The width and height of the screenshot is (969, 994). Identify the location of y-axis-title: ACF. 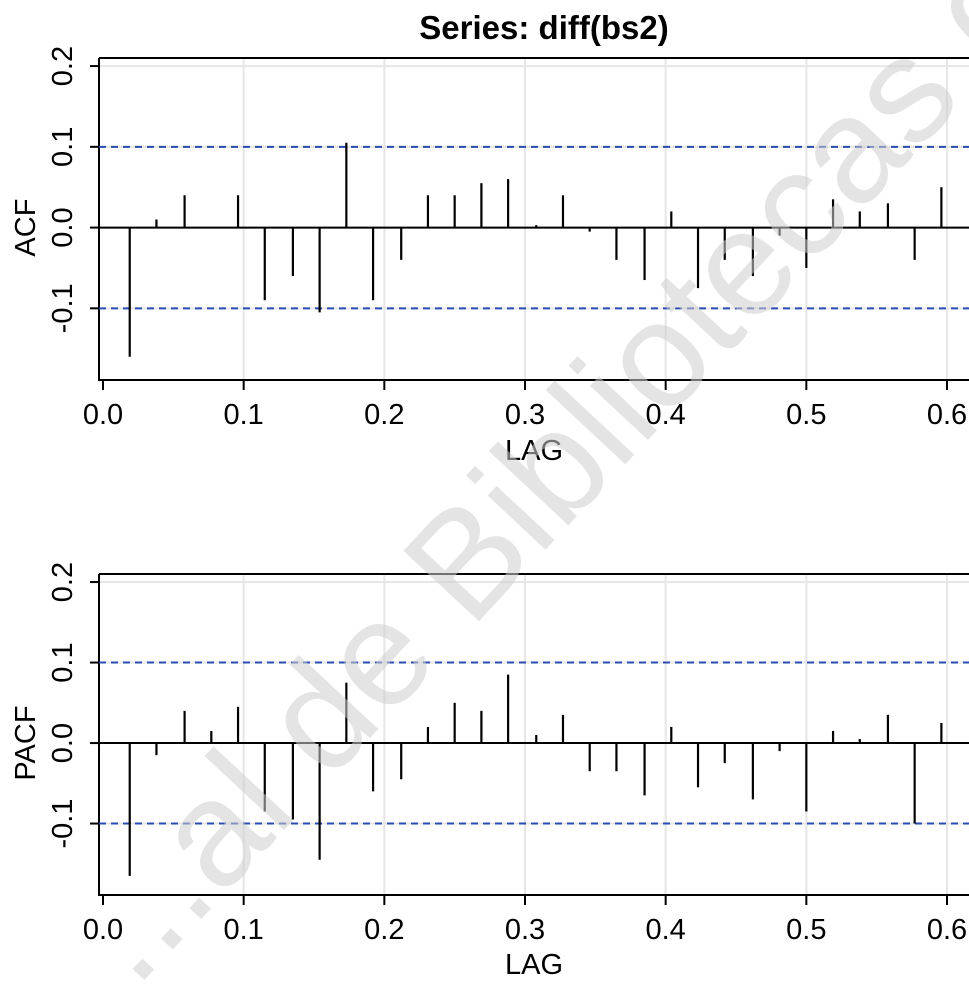
(26, 228).